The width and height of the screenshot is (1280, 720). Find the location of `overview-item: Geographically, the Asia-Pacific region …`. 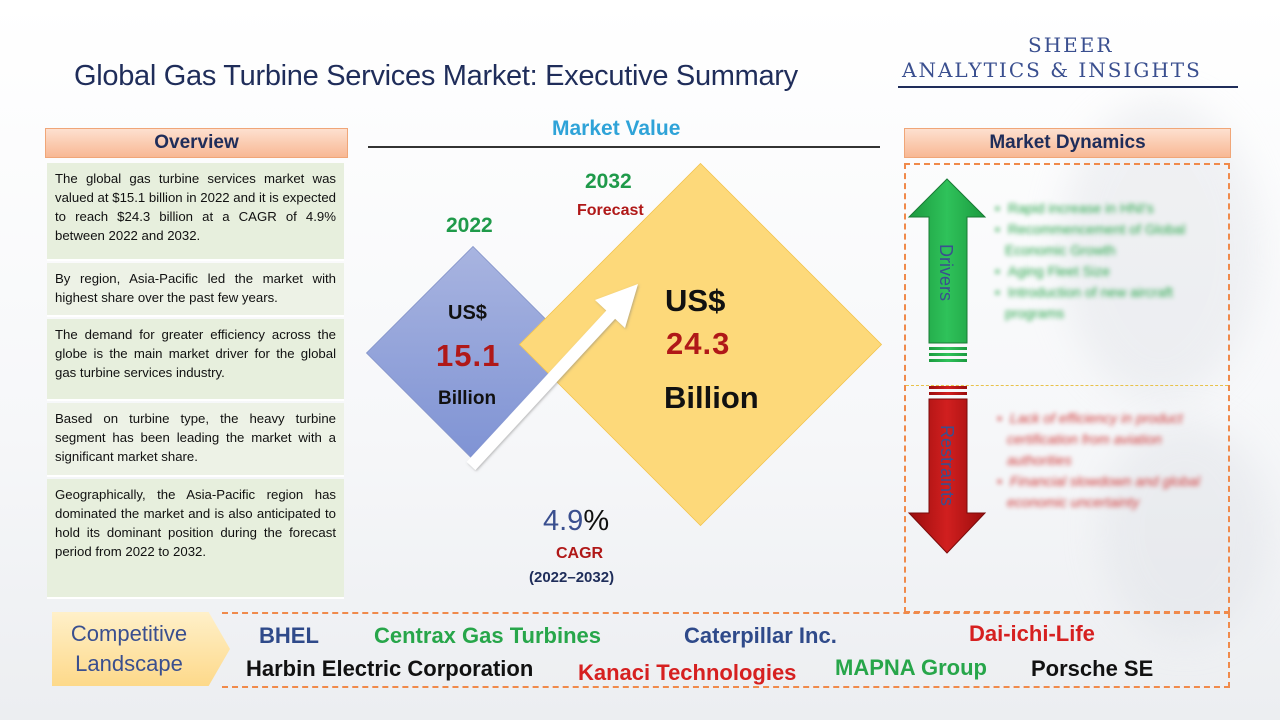

overview-item: Geographically, the Asia-Pacific region … is located at coordinates (195, 539).